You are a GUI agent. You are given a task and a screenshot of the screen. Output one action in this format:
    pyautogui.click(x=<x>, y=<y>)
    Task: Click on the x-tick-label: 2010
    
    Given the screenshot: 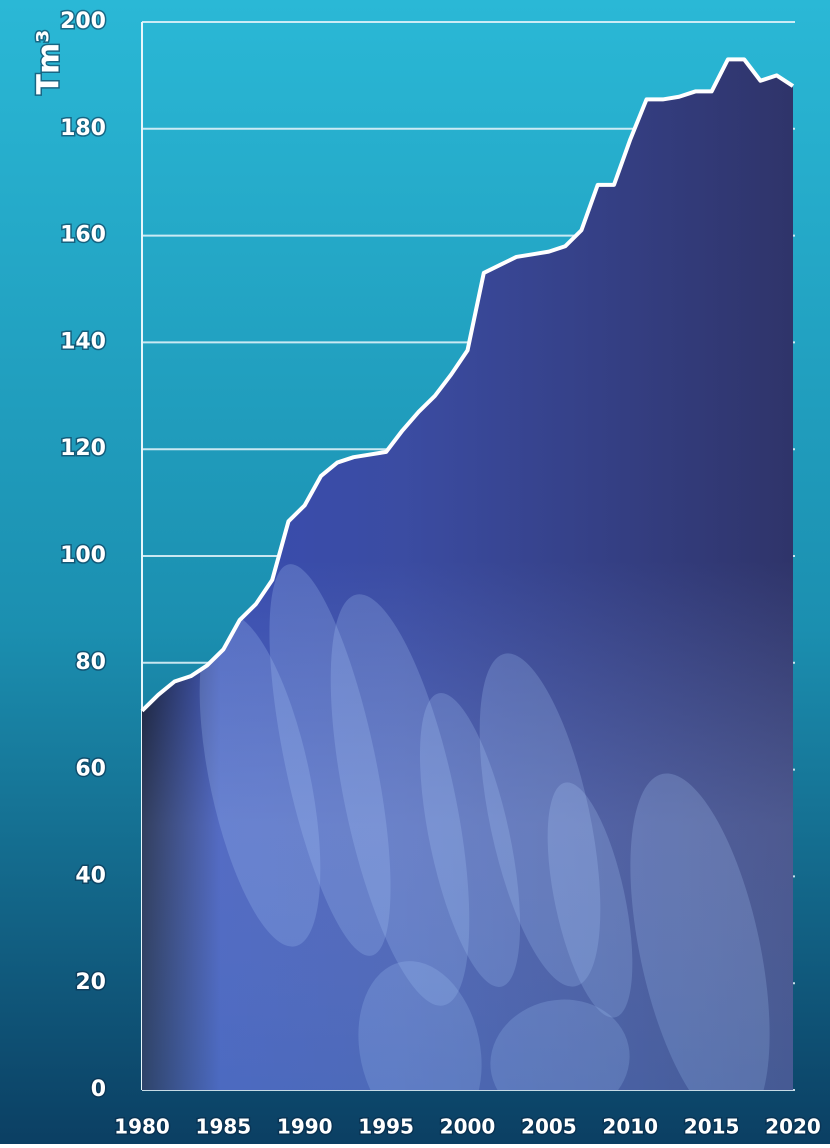 What is the action you would take?
    pyautogui.click(x=630, y=1127)
    